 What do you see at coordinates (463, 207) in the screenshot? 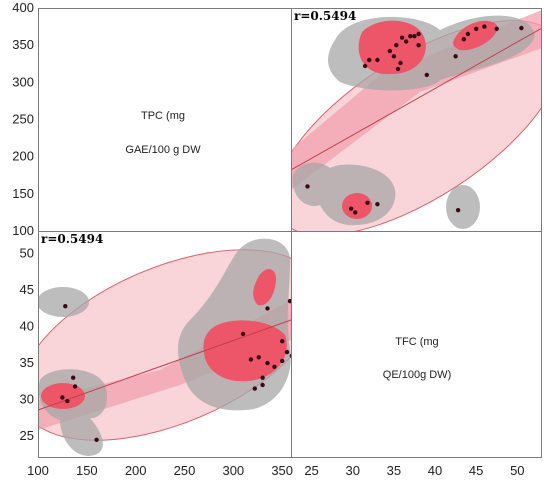
I see `contour-gray-tr-outlier` at bounding box center [463, 207].